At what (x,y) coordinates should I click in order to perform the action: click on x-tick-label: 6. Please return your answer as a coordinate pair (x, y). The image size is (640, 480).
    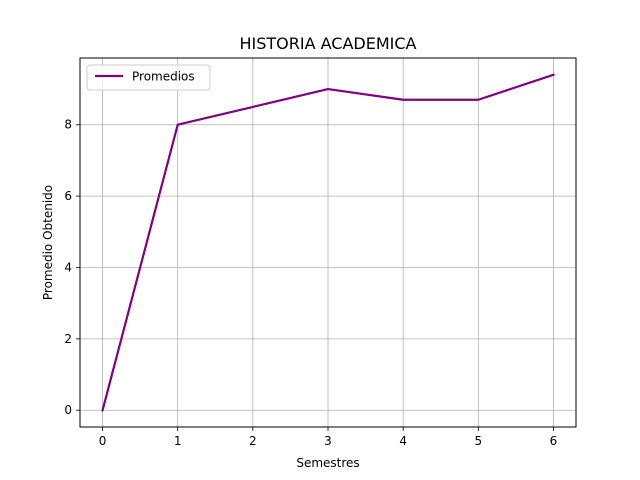
    Looking at the image, I should click on (554, 441).